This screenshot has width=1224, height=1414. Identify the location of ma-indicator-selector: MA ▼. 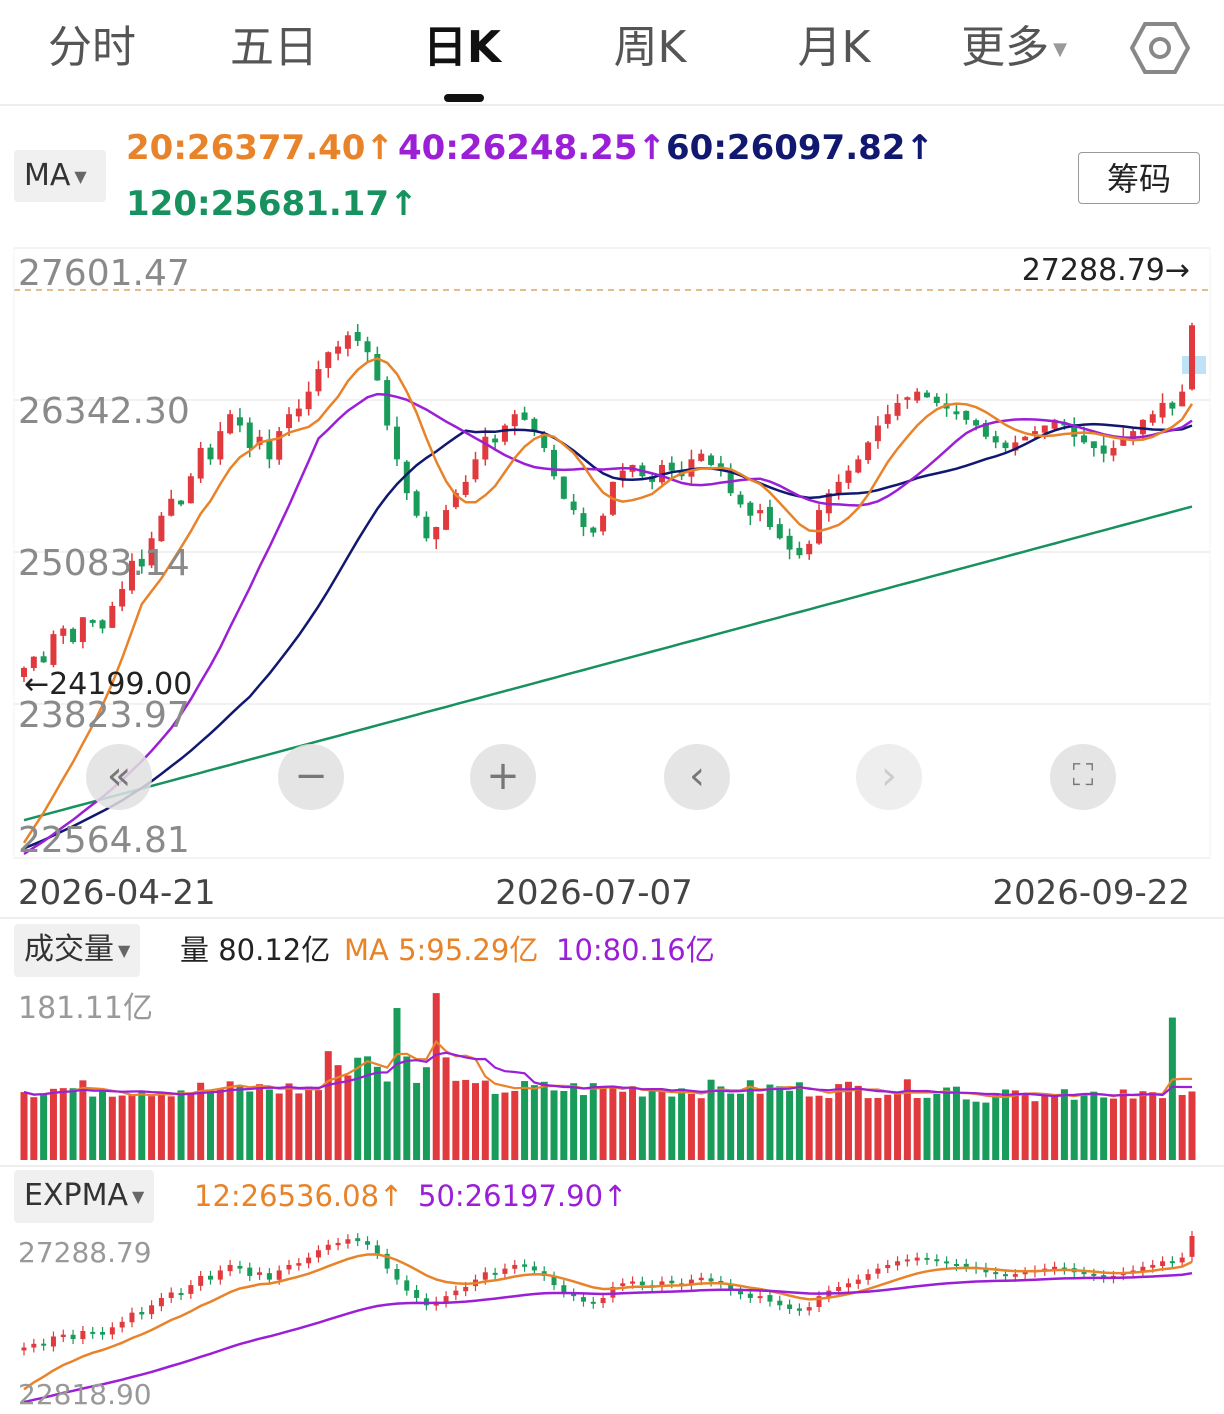
(60, 176).